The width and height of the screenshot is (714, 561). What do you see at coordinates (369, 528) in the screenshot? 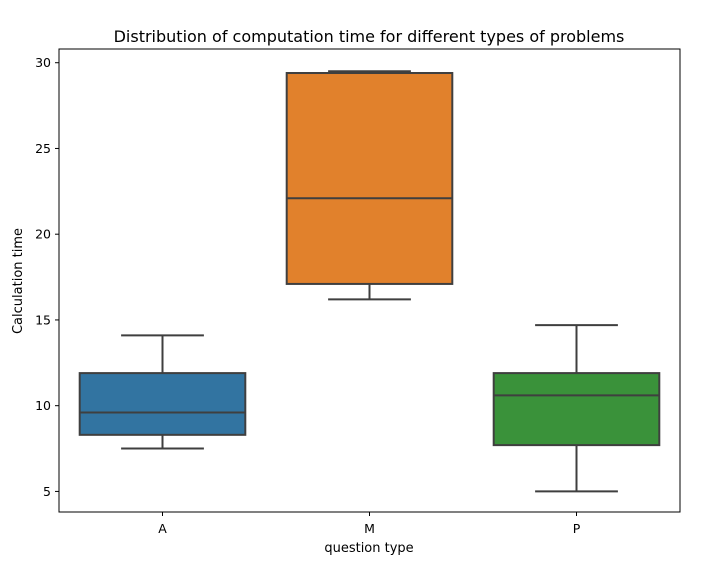
I see `x-tick-label: M` at bounding box center [369, 528].